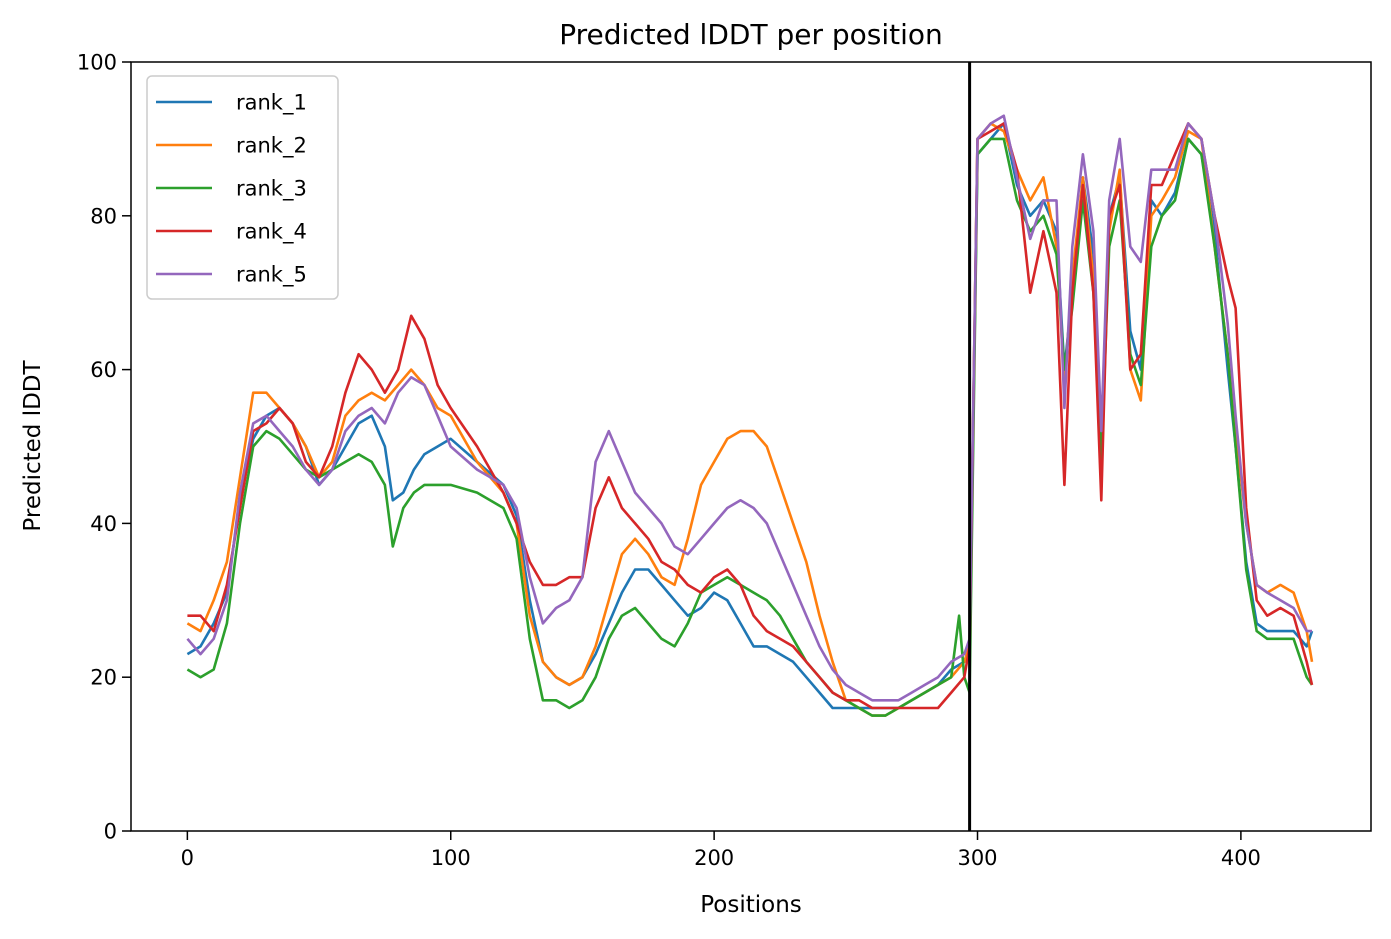 This screenshot has height=939, width=1391. What do you see at coordinates (103, 370) in the screenshot?
I see `y-tick-label: 60` at bounding box center [103, 370].